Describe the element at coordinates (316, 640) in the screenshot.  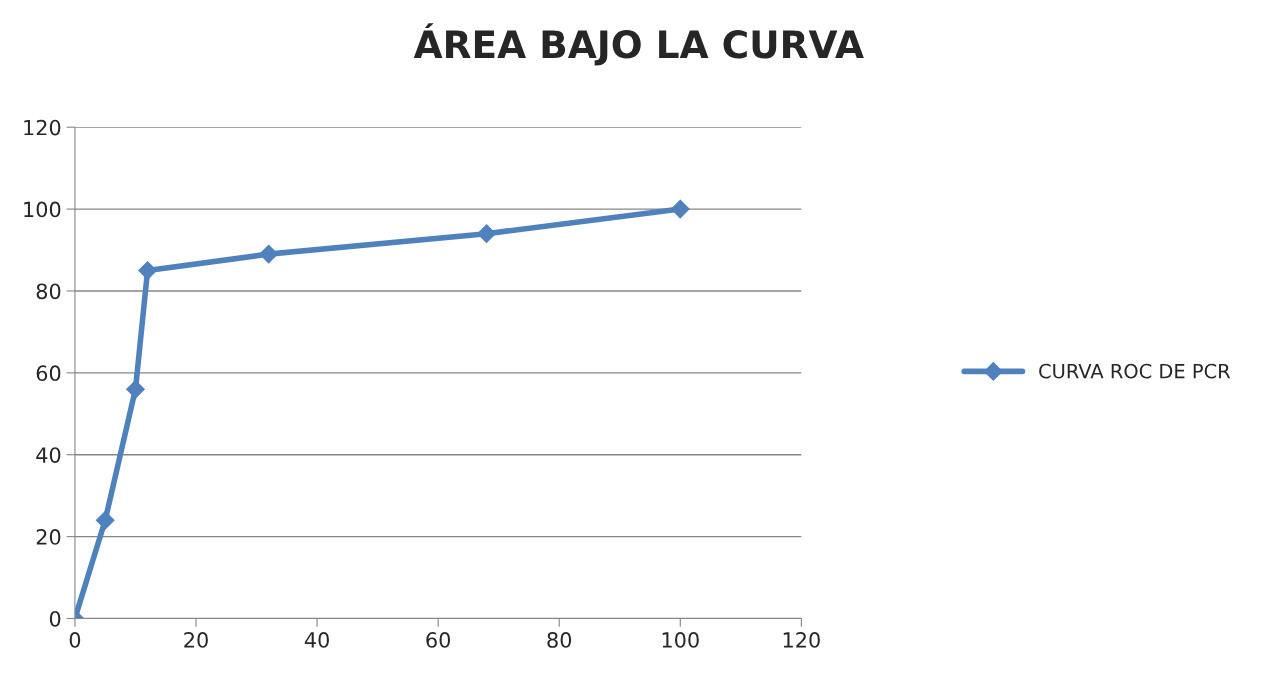
I see `x-tick-label: 40` at that location.